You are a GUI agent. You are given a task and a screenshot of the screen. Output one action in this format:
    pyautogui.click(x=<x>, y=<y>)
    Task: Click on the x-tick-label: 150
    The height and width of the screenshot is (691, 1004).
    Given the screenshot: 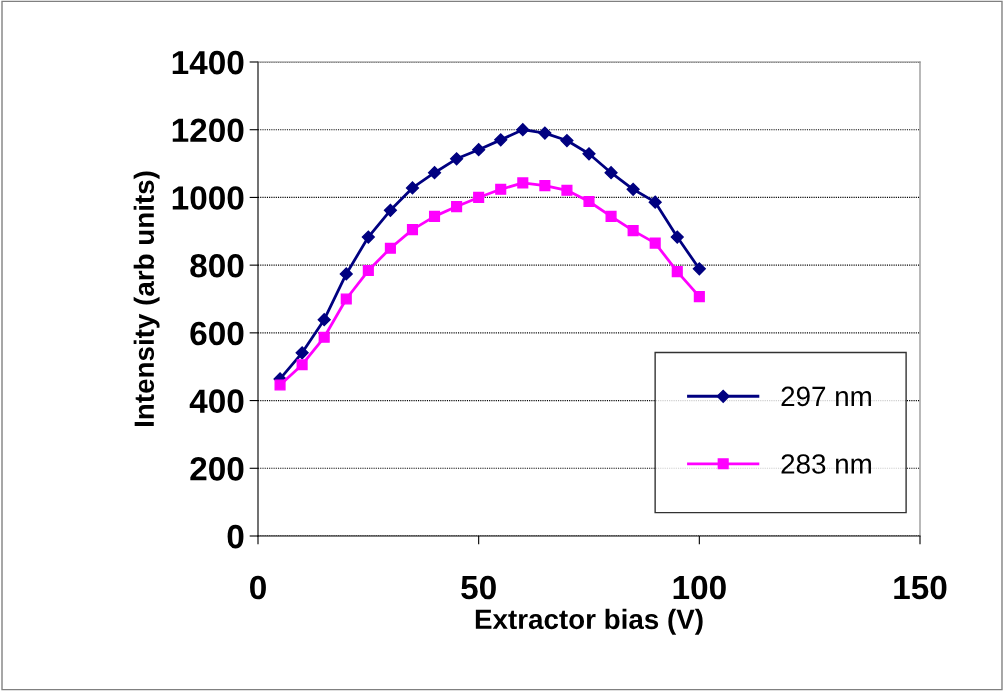 What is the action you would take?
    pyautogui.click(x=920, y=587)
    